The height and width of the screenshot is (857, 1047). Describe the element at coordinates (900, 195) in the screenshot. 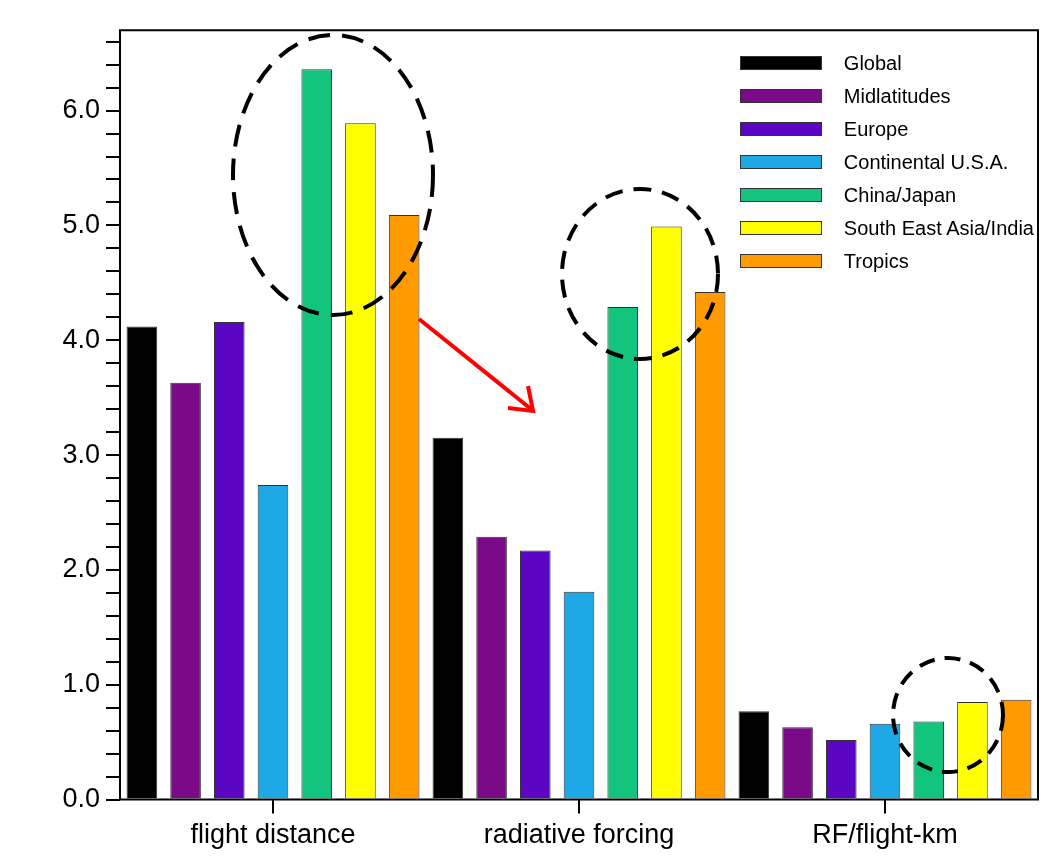

I see `legend-label: China/Japan` at that location.